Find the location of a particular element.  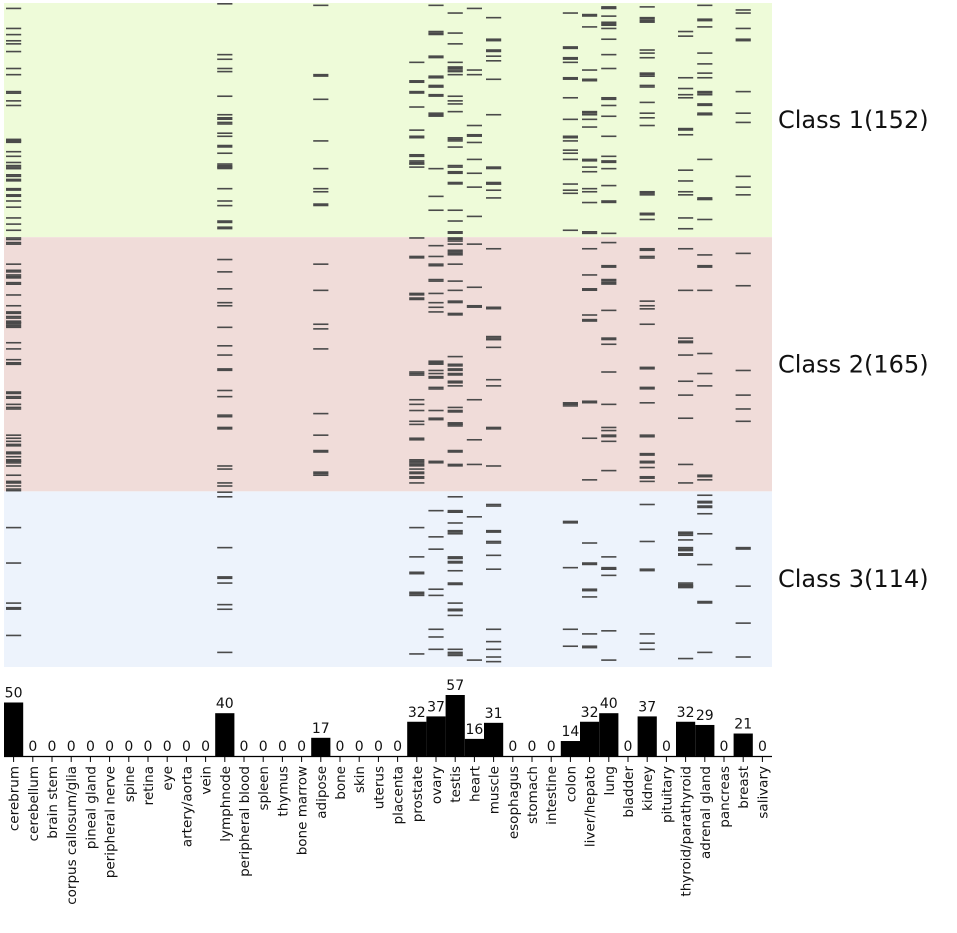

x-tick-label: brain stem is located at coordinates (53, 802).